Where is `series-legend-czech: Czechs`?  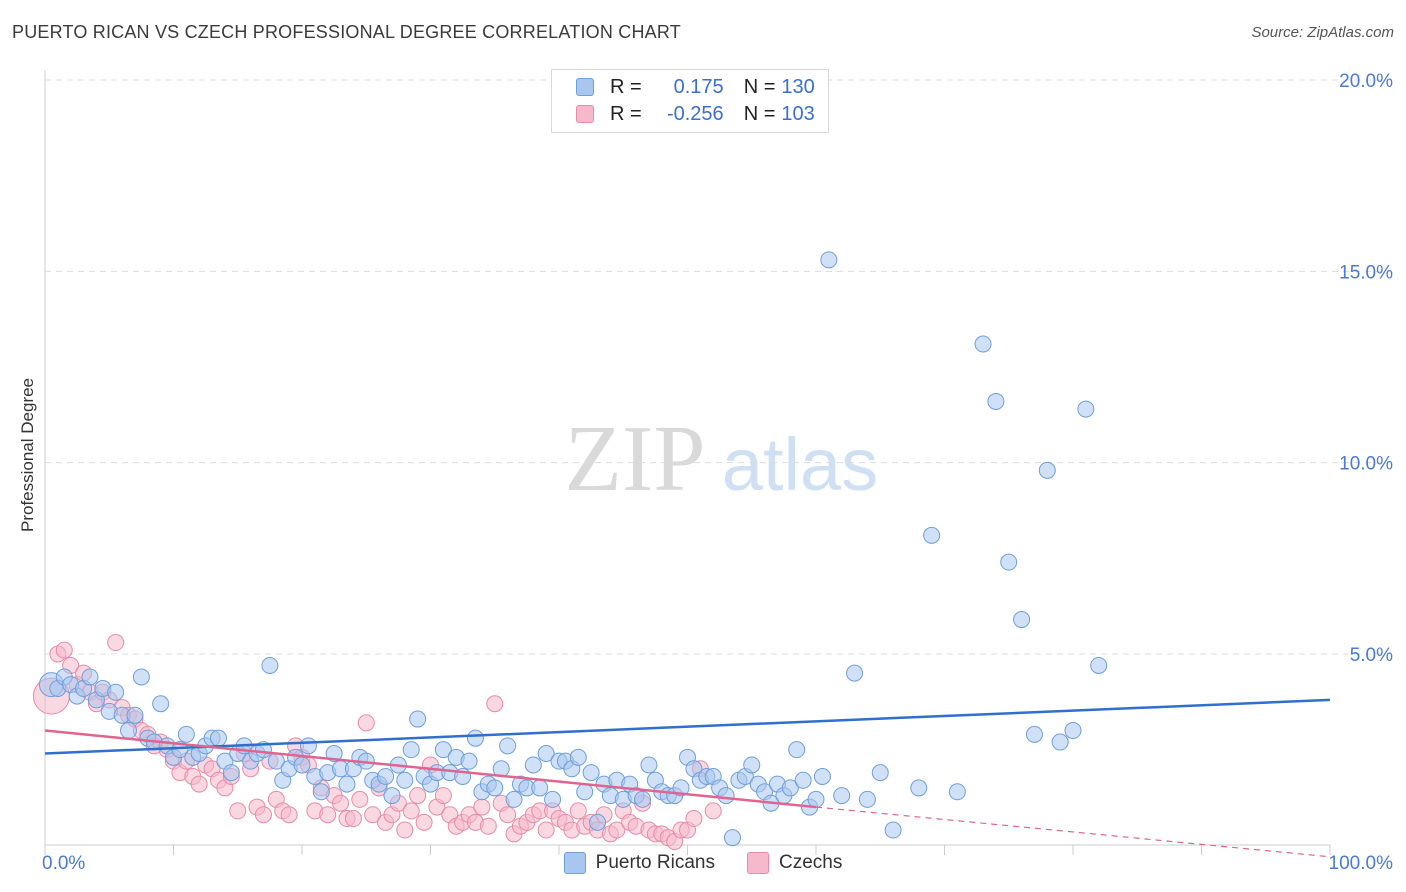
series-legend-czech: Czechs is located at coordinates (794, 863).